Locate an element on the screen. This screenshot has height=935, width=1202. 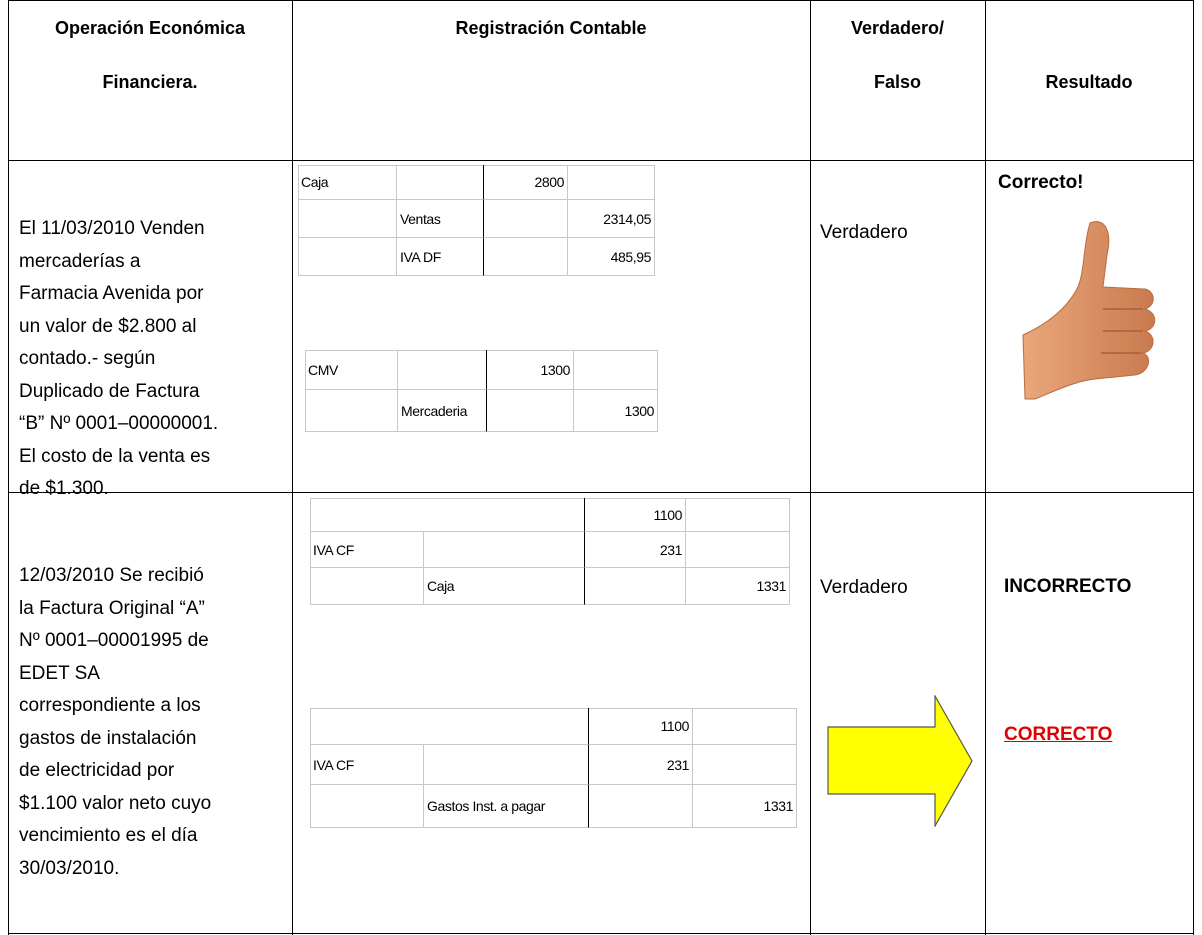
ledger-cell: Mercaderia is located at coordinates (442, 411).